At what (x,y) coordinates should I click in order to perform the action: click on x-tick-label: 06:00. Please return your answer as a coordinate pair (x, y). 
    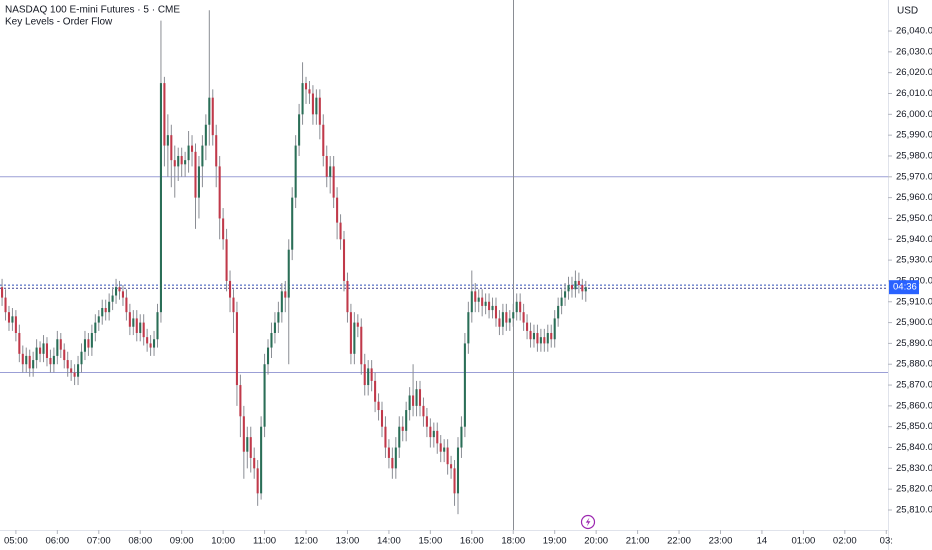
    Looking at the image, I should click on (57, 541).